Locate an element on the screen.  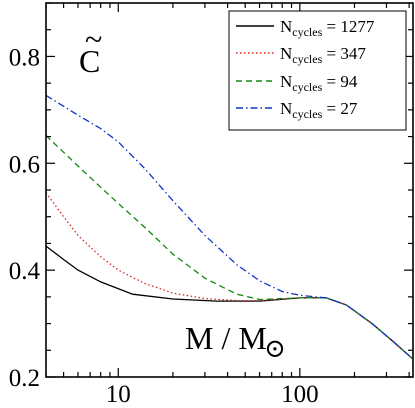
x-axis-label: M / M is located at coordinates (226, 338).